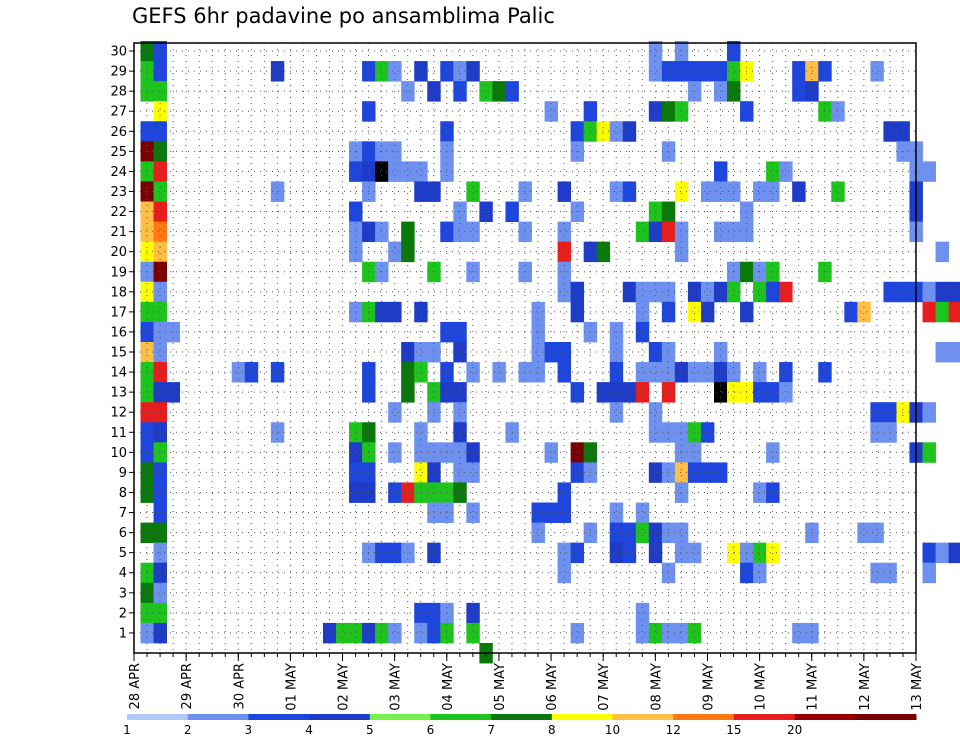 The image size is (960, 742). What do you see at coordinates (431, 730) in the screenshot?
I see `legend-label: 6` at bounding box center [431, 730].